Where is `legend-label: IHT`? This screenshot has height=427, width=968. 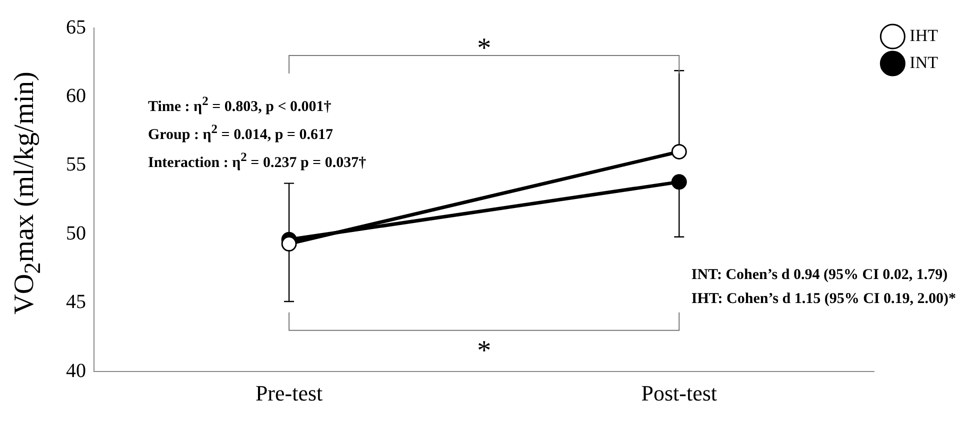 legend-label: IHT is located at coordinates (924, 35).